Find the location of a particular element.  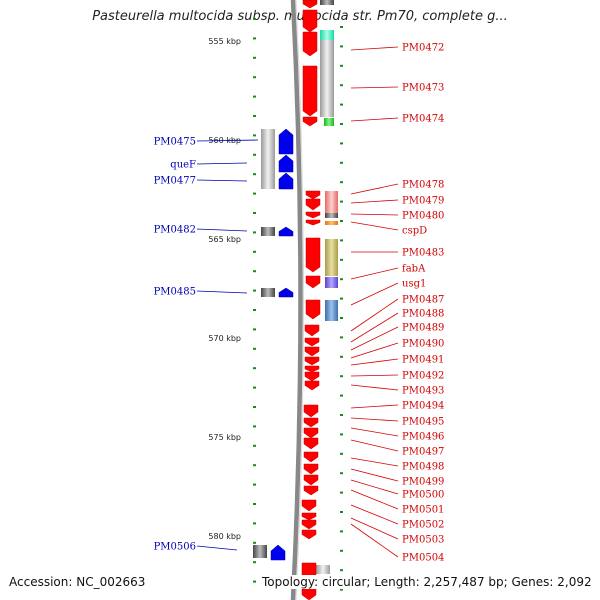

gene-label-pm0501: PM0501 is located at coordinates (423, 510).